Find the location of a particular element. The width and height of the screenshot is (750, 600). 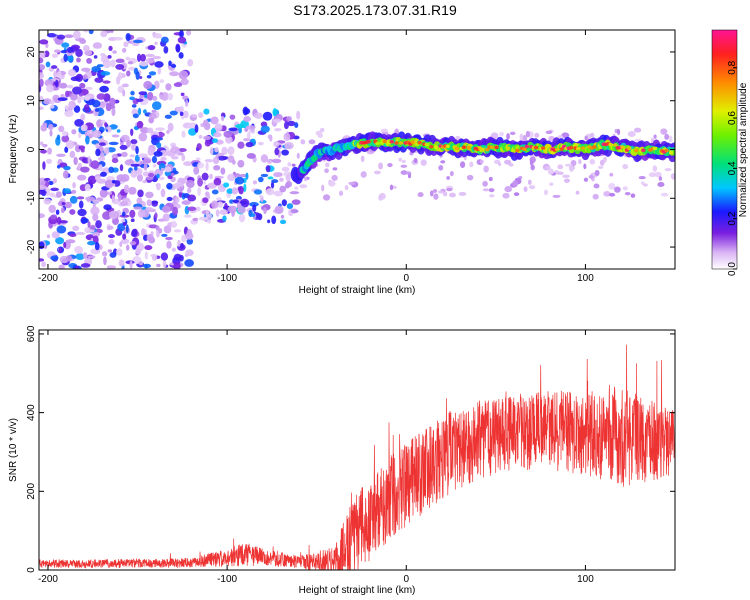

snr-x-label: Height of straight line (km) is located at coordinates (357, 590).